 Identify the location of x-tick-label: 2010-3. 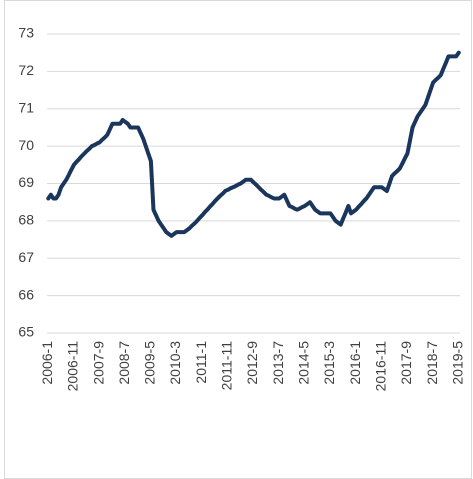
(175, 363).